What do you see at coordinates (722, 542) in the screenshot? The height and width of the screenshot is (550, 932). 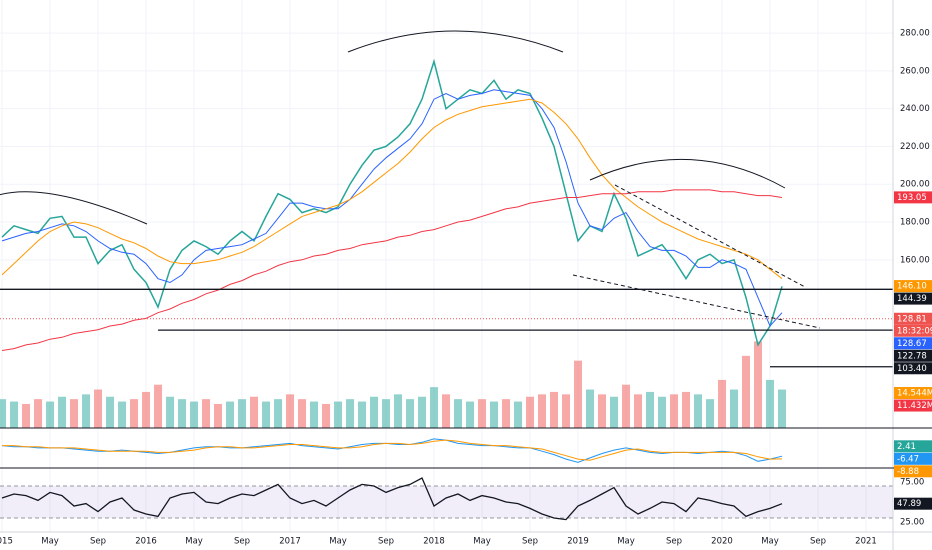 I see `x-tick-label: 2020` at bounding box center [722, 542].